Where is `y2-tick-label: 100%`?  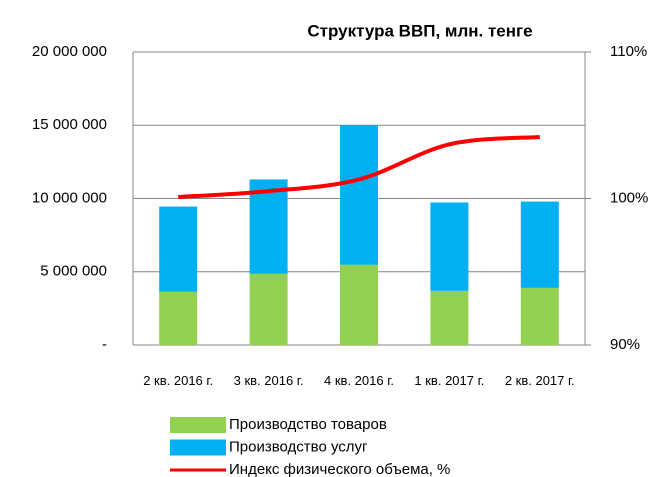 y2-tick-label: 100% is located at coordinates (629, 197).